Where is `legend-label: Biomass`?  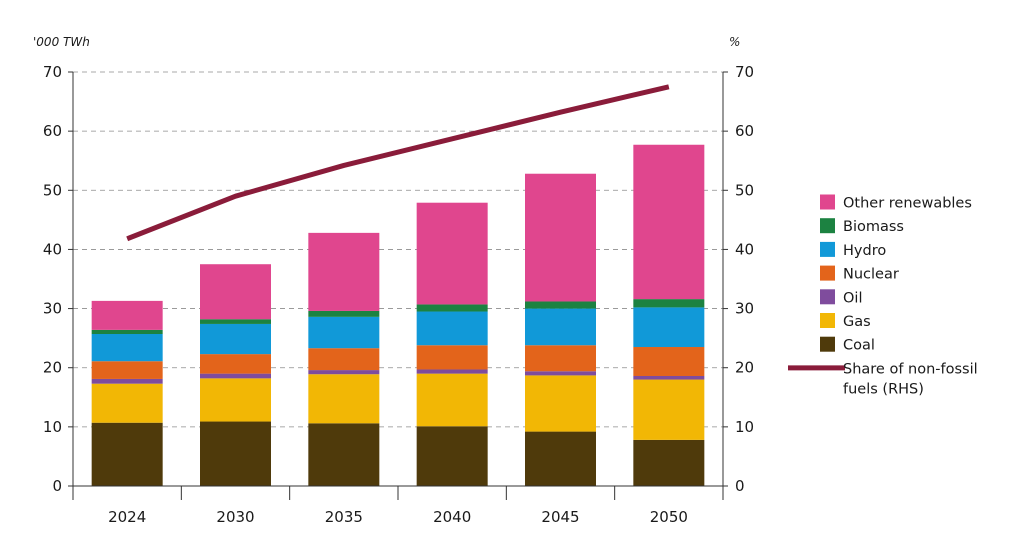 legend-label: Biomass is located at coordinates (873, 227).